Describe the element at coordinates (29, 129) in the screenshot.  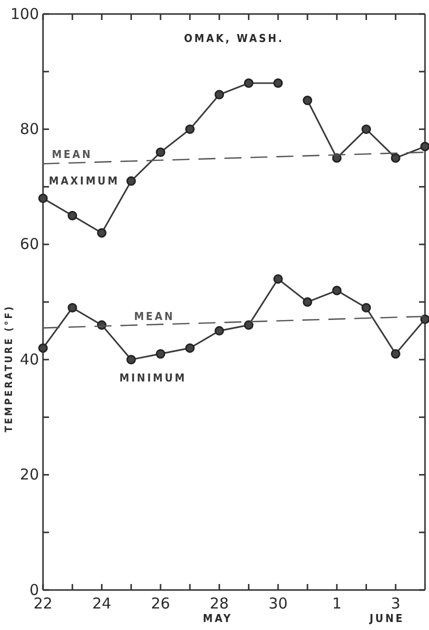
I see `y-tick-label: 80` at that location.